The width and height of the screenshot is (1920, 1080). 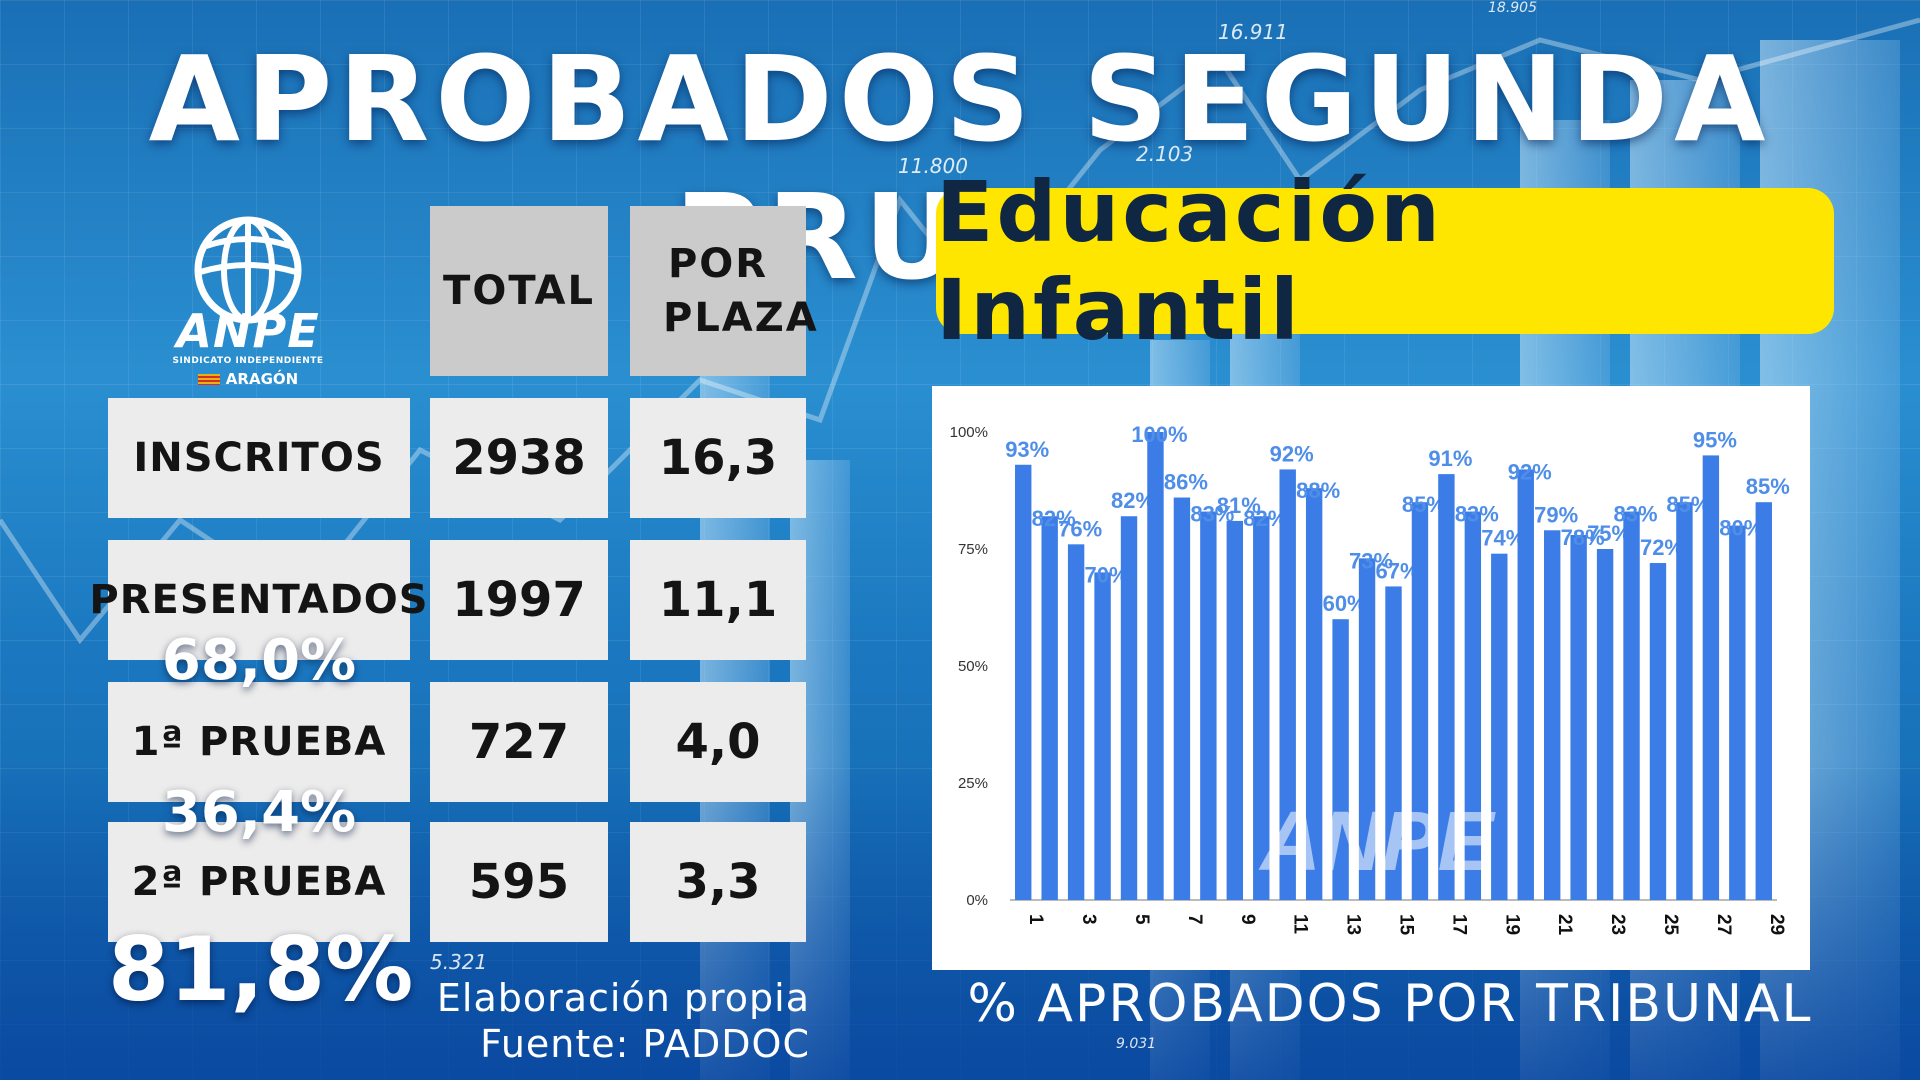 I want to click on globe-icon, so click(x=248, y=270).